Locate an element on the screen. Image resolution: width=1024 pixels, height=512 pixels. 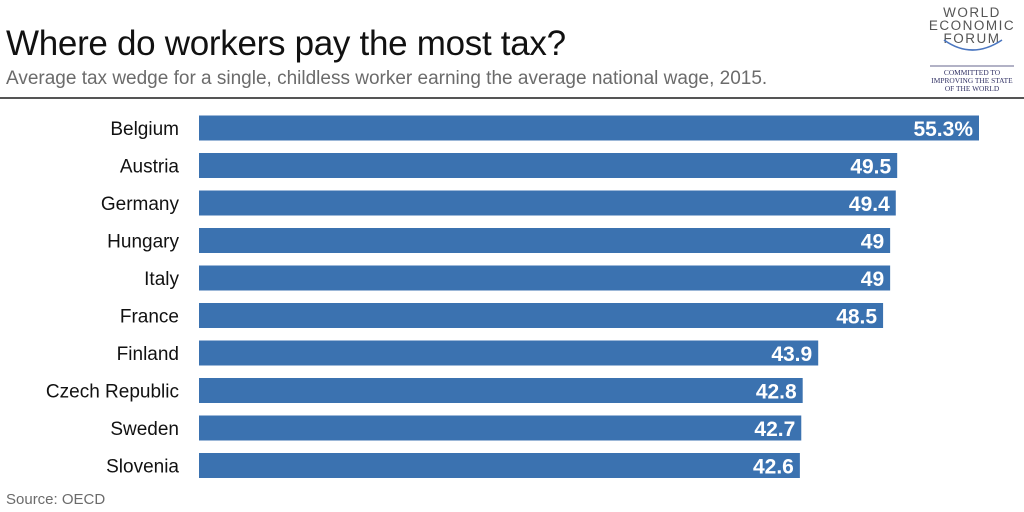
category-label: Italy is located at coordinates (161, 279).